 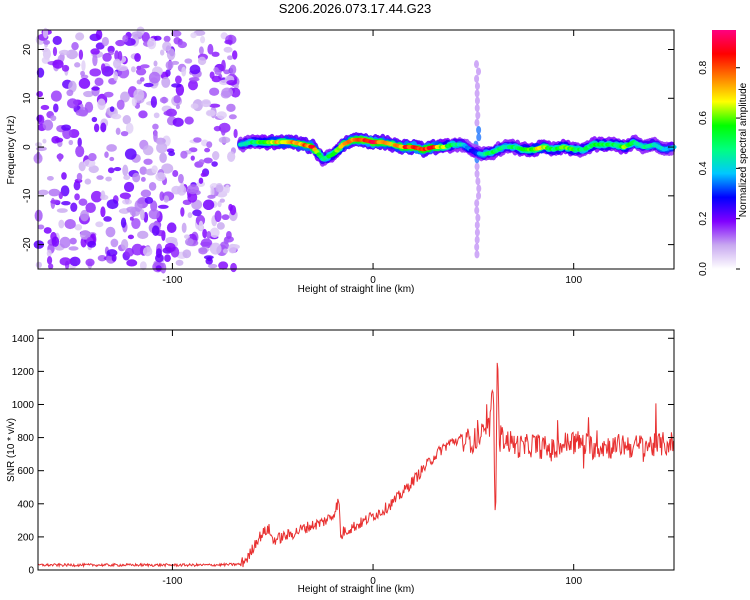 I want to click on y-tick-label: 400, so click(x=25, y=504).